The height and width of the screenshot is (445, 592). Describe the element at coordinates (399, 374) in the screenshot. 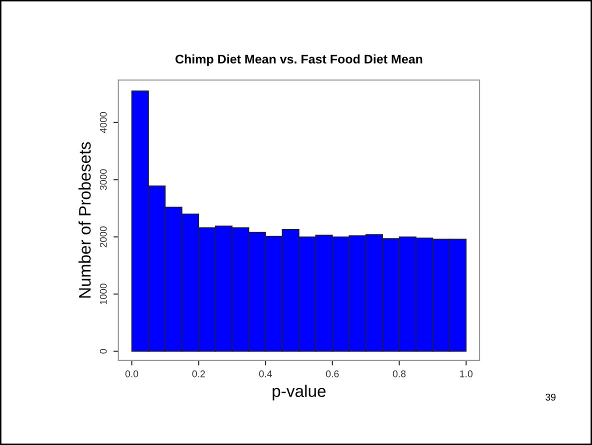

I see `x-tick-label: 0.8` at that location.